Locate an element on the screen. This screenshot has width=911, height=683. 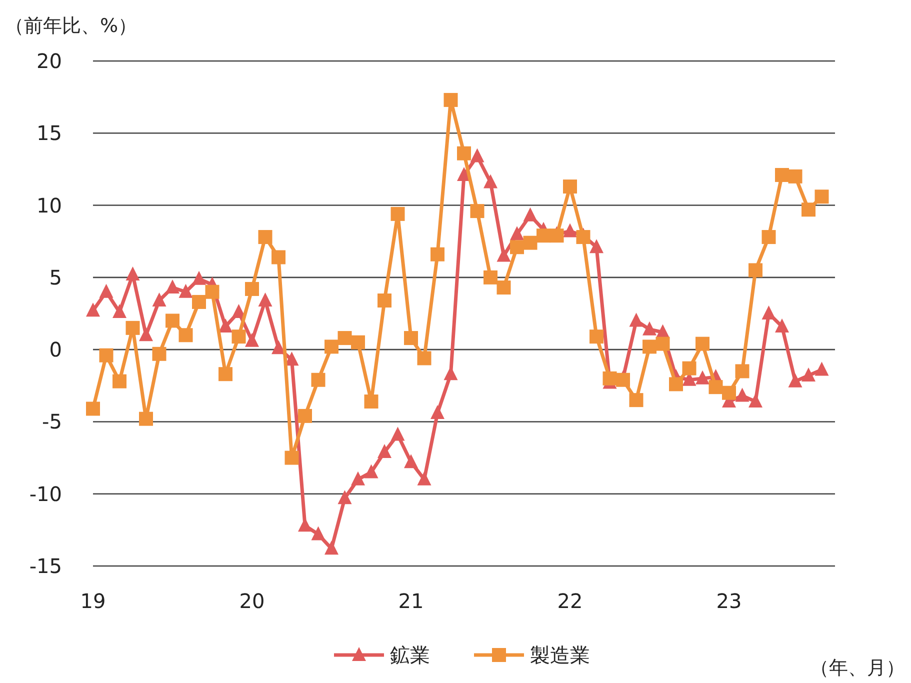
y-tick-label: 0 is located at coordinates (55, 350).